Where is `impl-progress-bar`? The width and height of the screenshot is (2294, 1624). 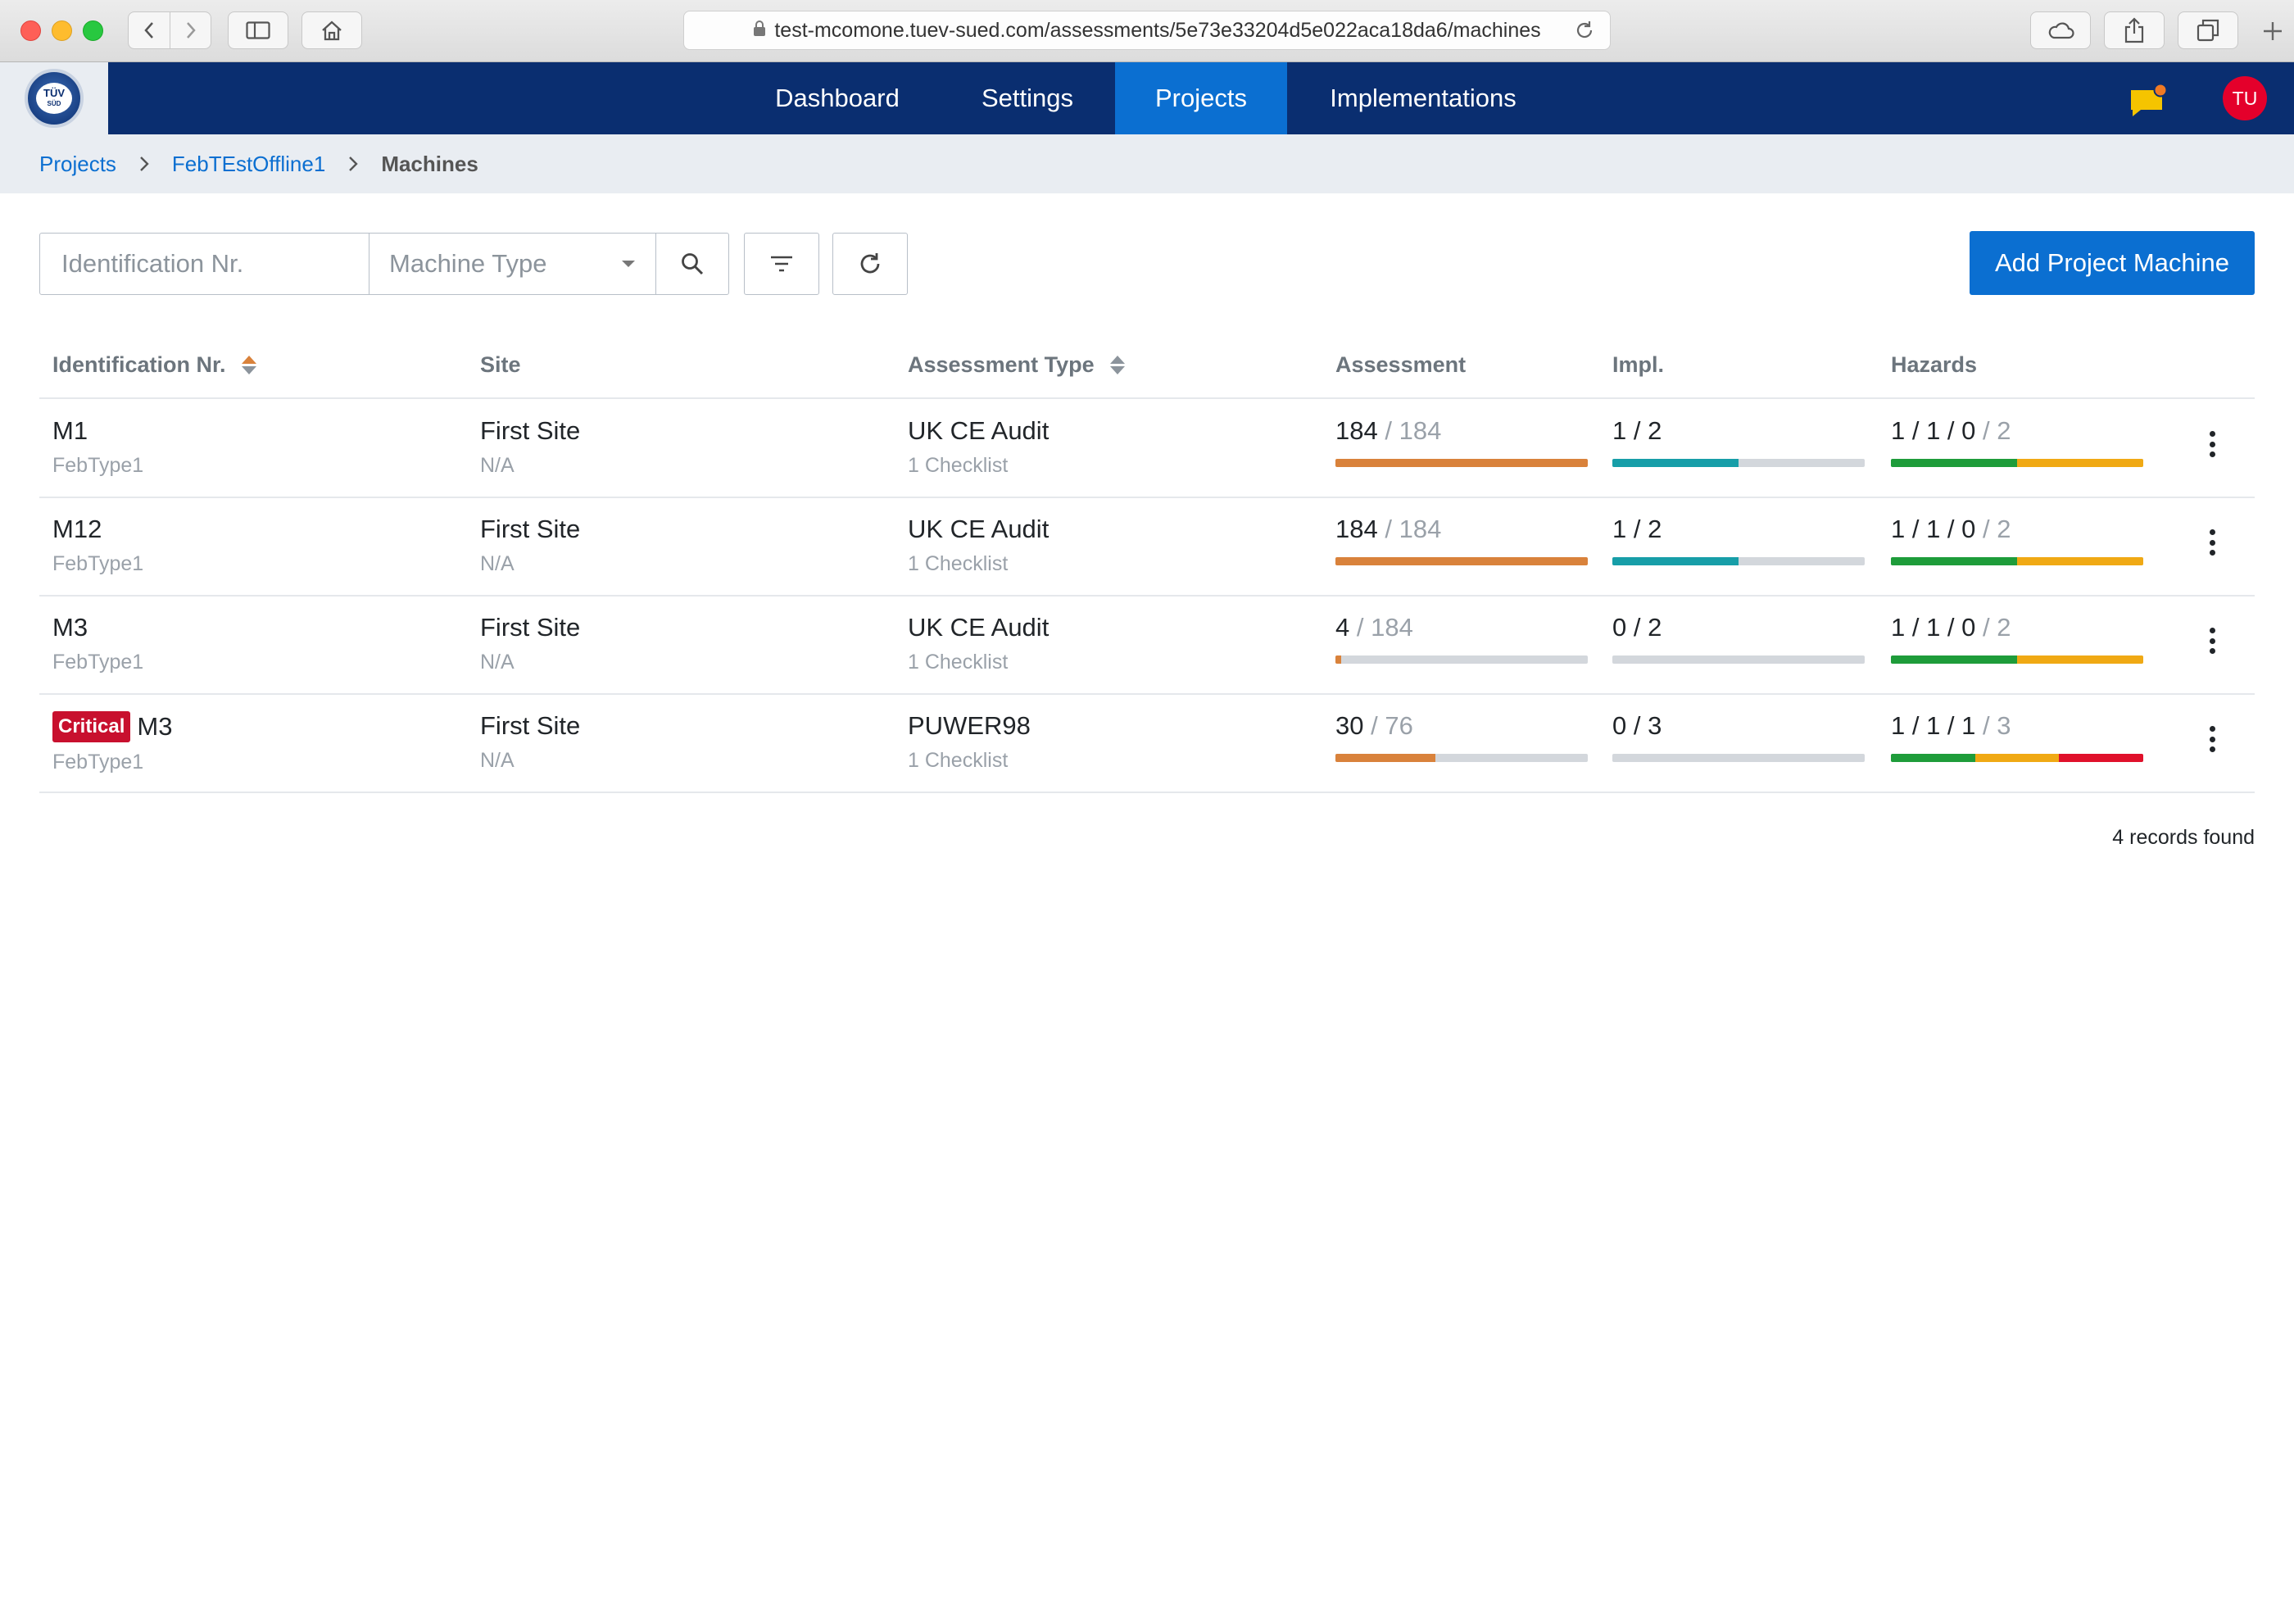
impl-progress-bar is located at coordinates (1739, 561).